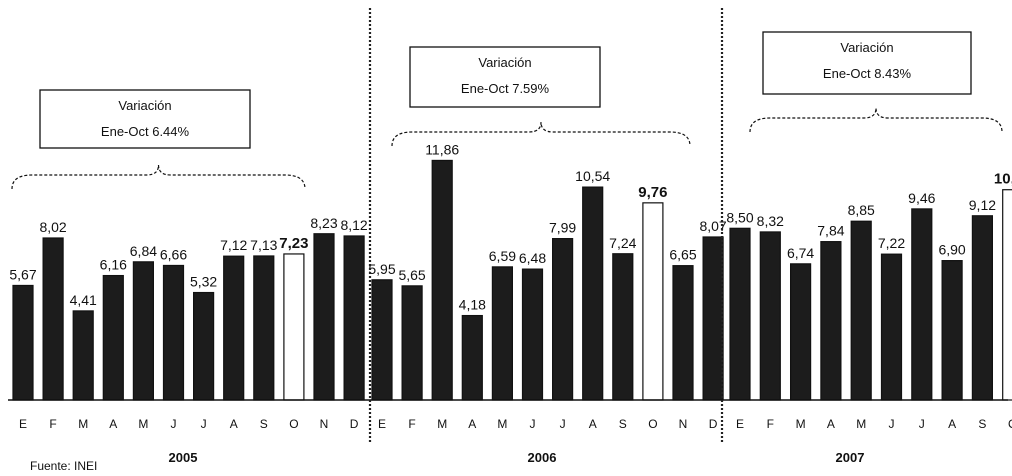 The image size is (1012, 476). I want to click on x-tick-2007-3: M, so click(801, 424).